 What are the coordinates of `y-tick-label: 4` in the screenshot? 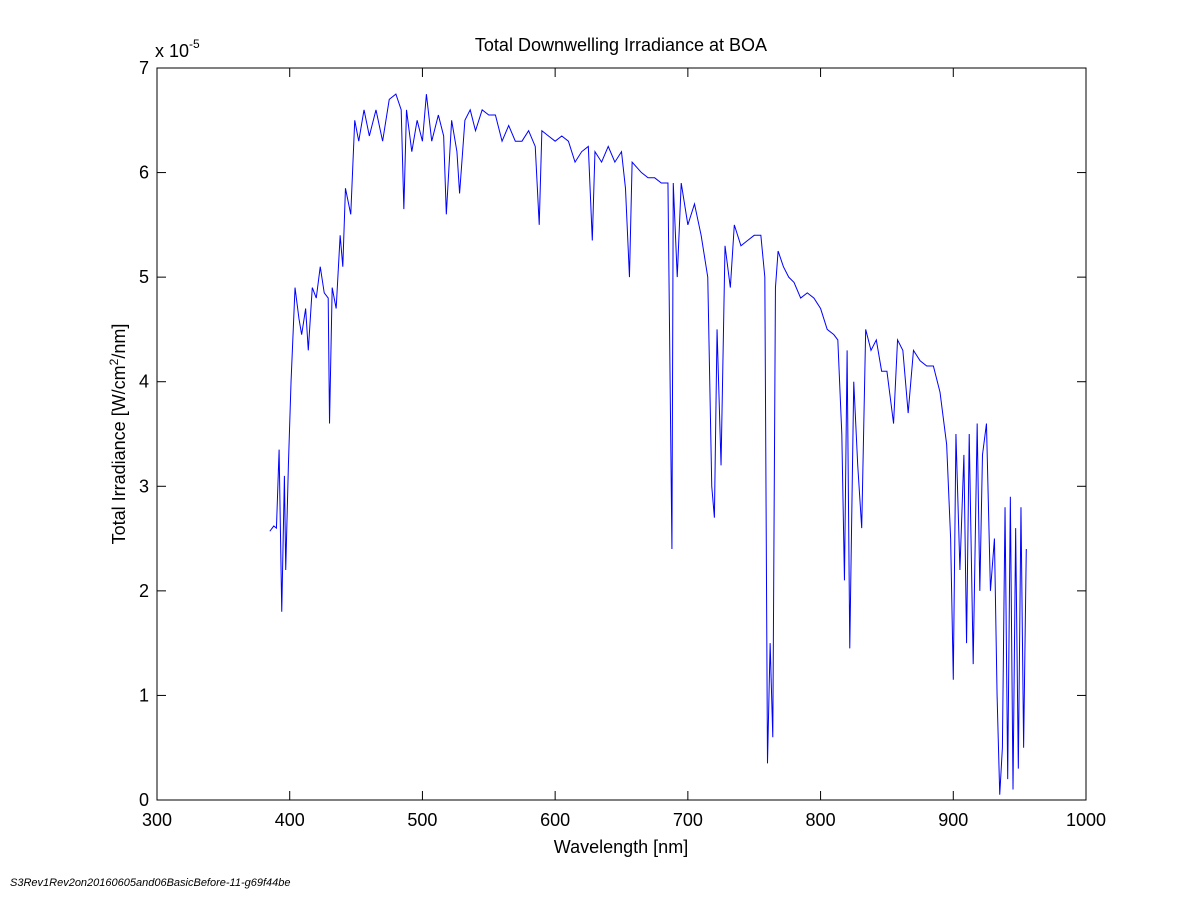 It's located at (144, 382).